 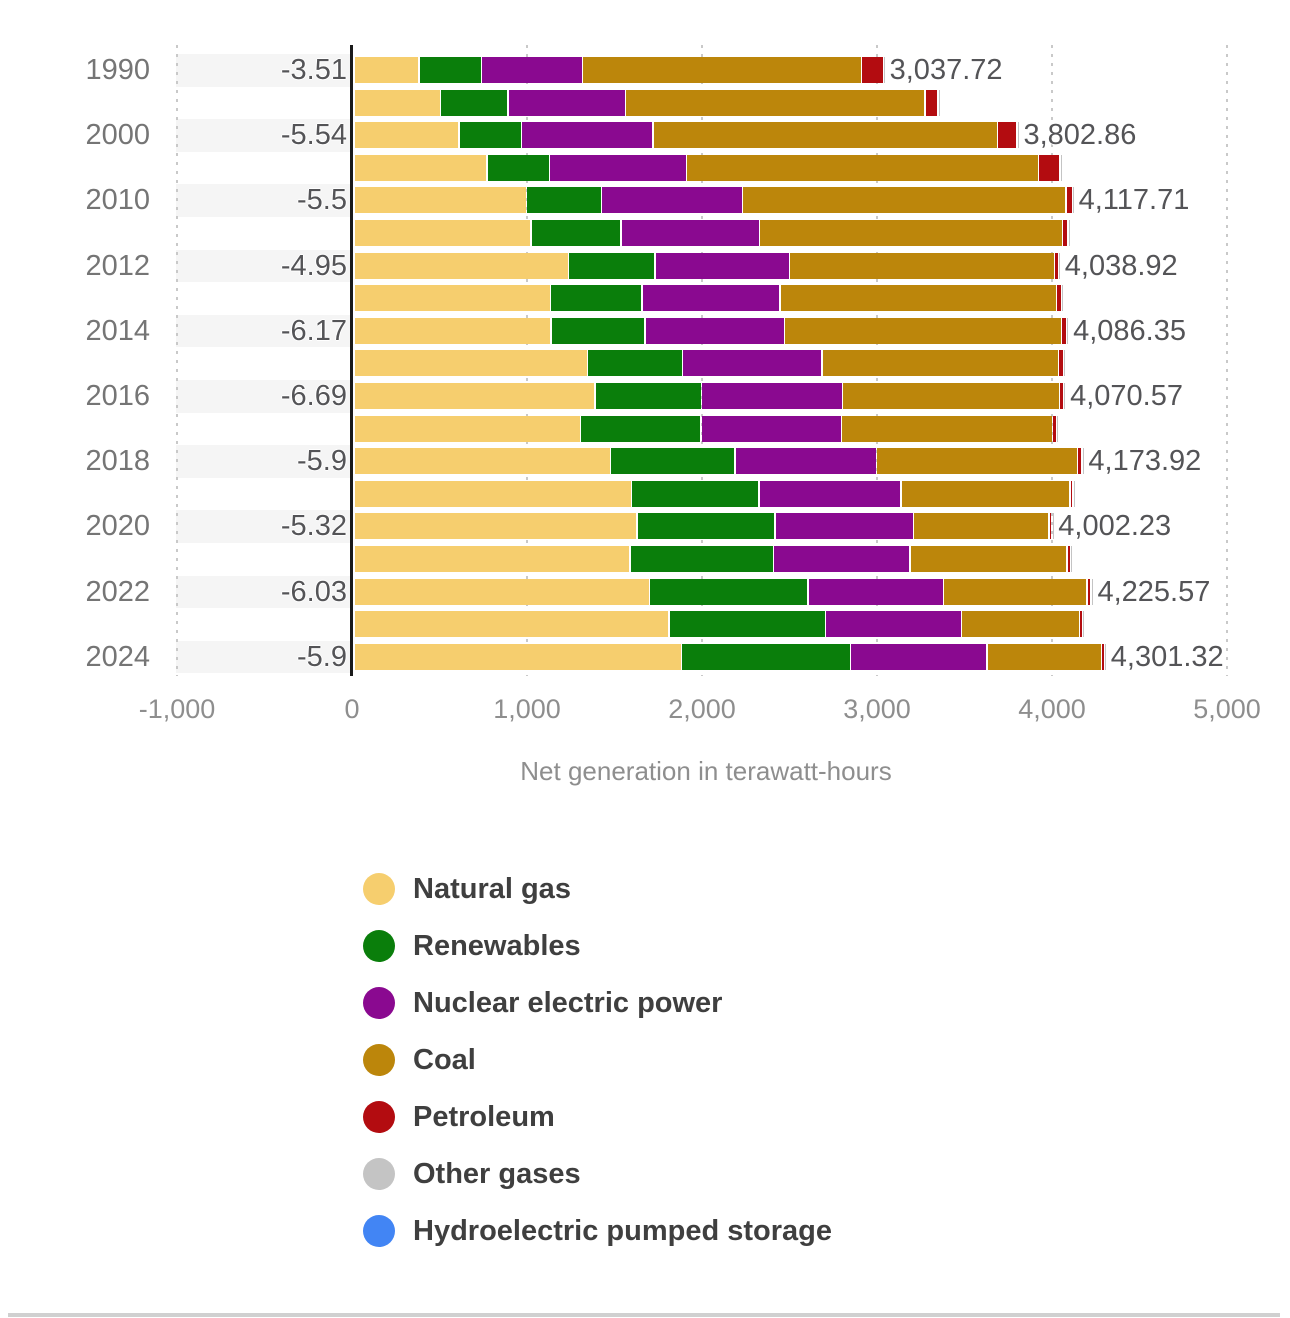 I want to click on bar-2000-other-gases, so click(x=1018, y=135).